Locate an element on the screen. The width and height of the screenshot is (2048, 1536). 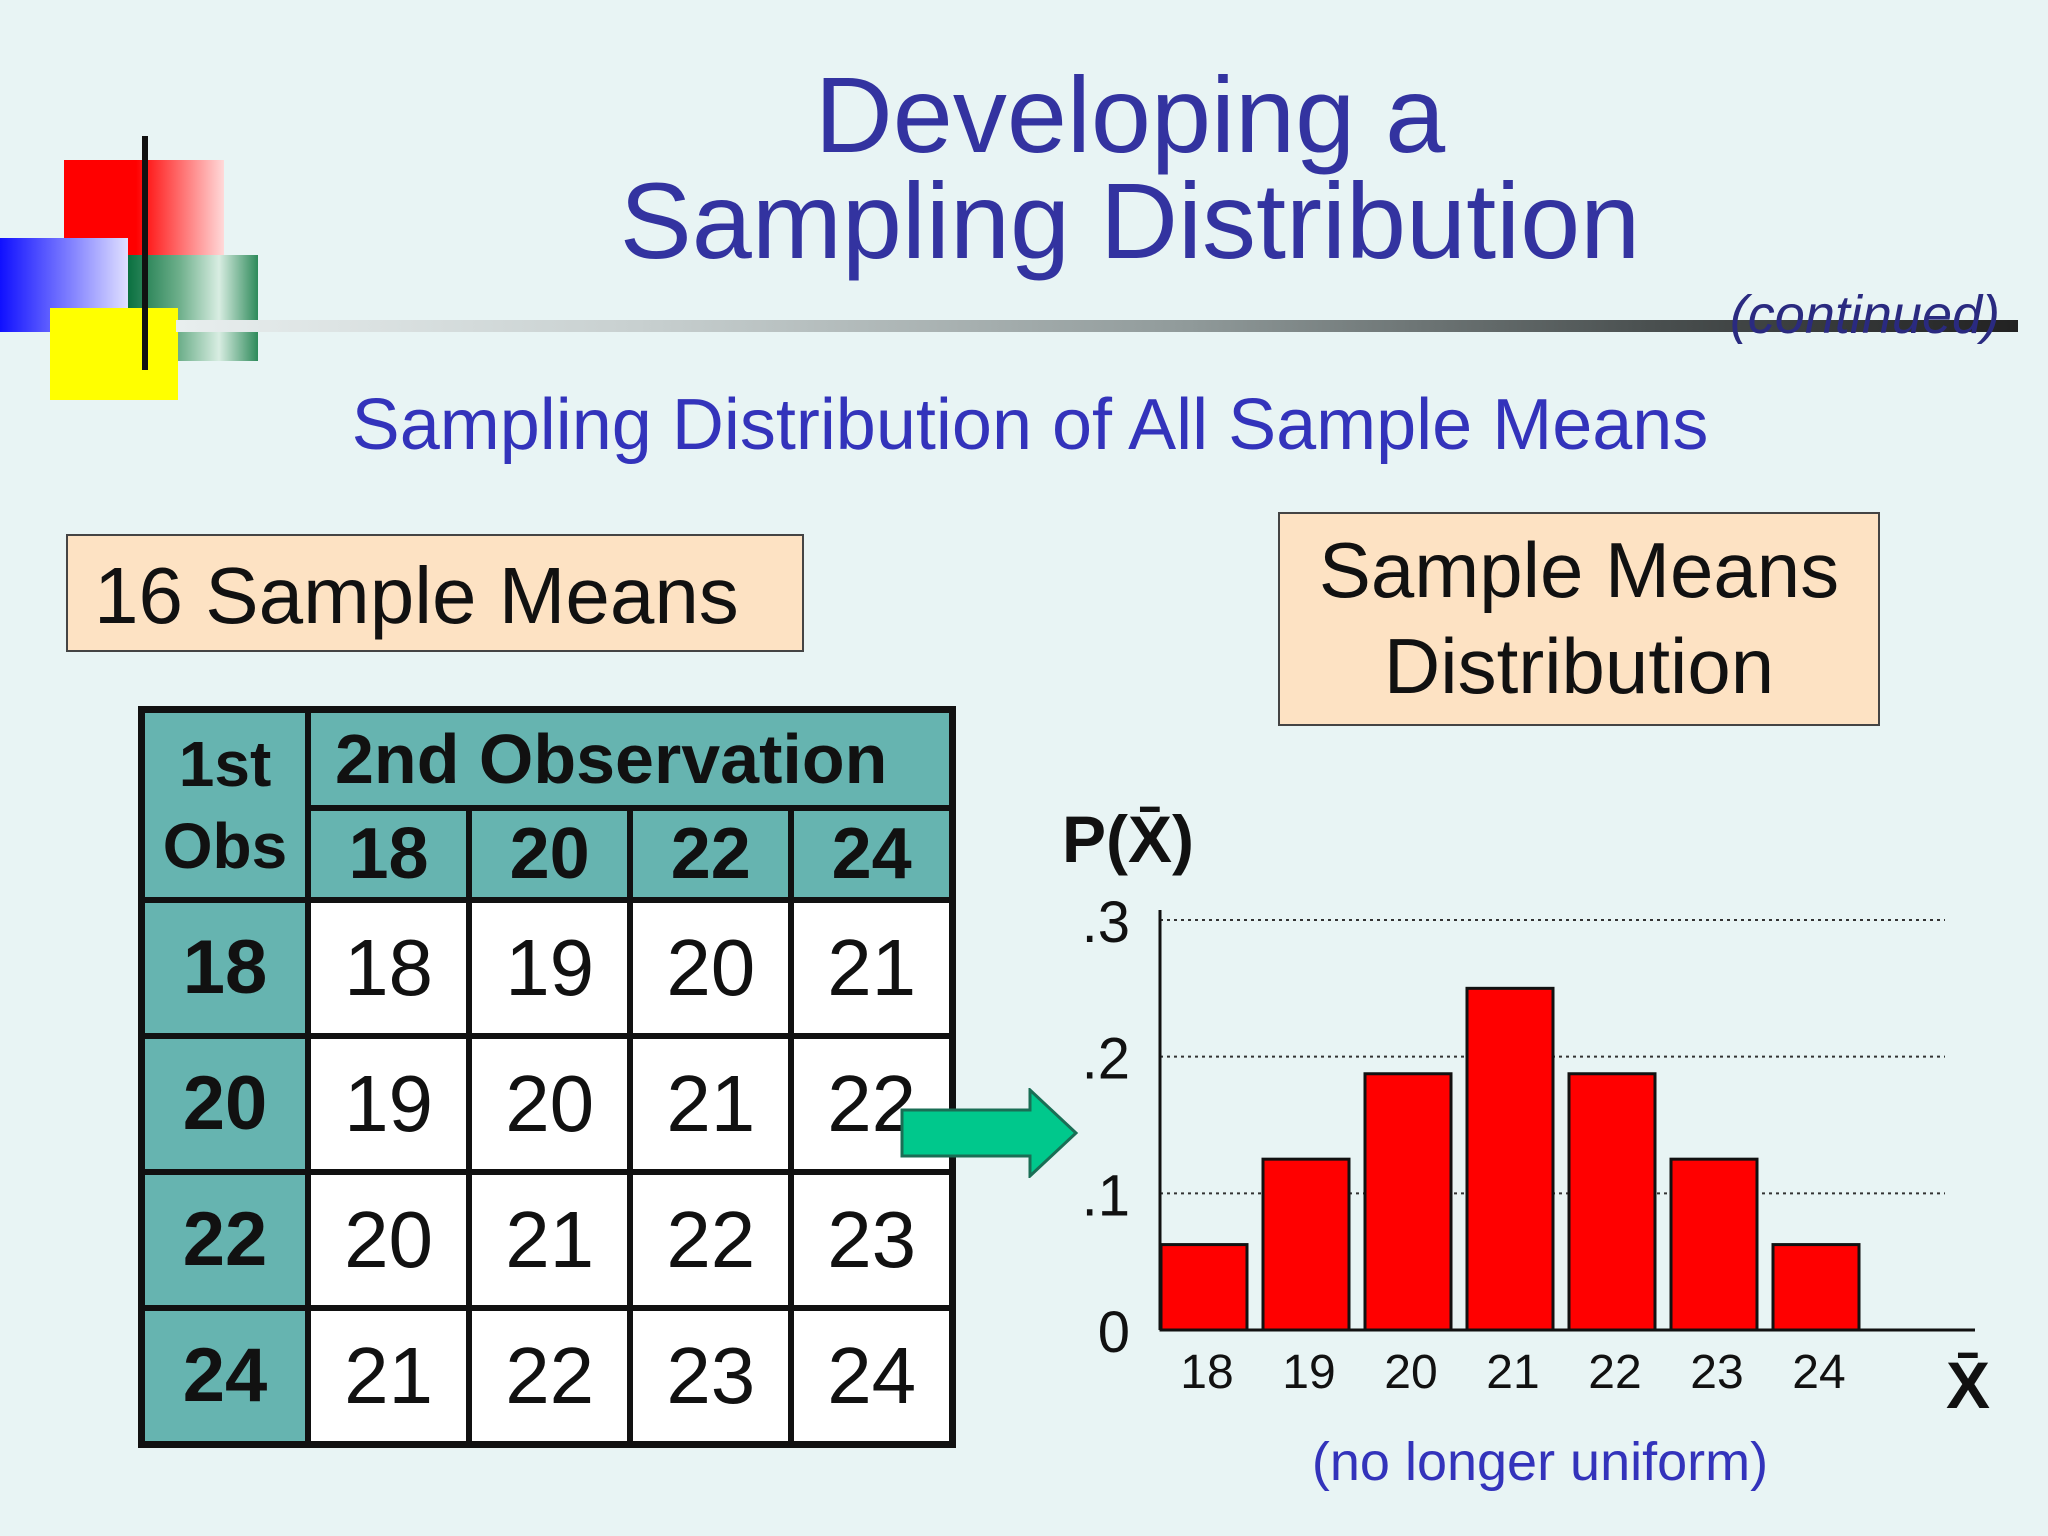
distribution-box-line-2: Distribution is located at coordinates (1579, 666).